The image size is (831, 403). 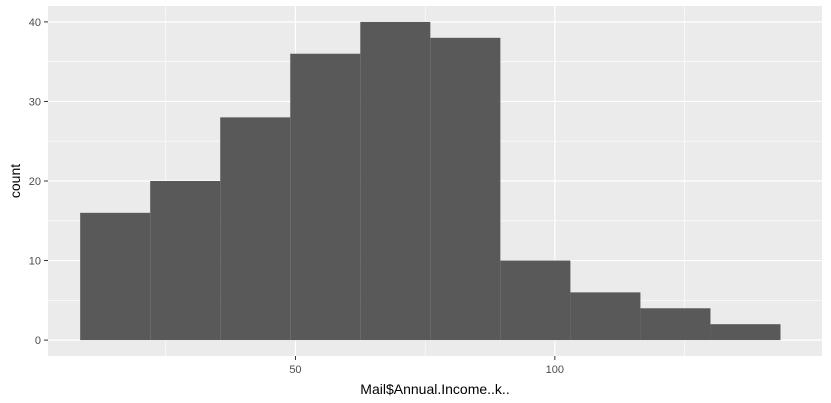 I want to click on x-axis: 50 100, so click(x=426, y=366).